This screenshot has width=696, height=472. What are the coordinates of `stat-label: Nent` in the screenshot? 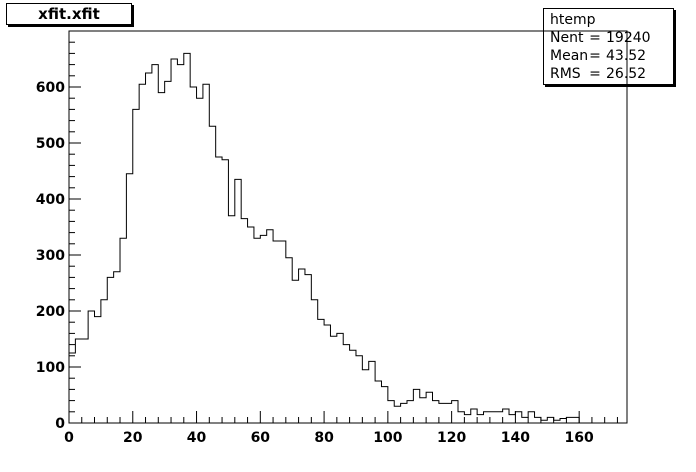 It's located at (567, 38).